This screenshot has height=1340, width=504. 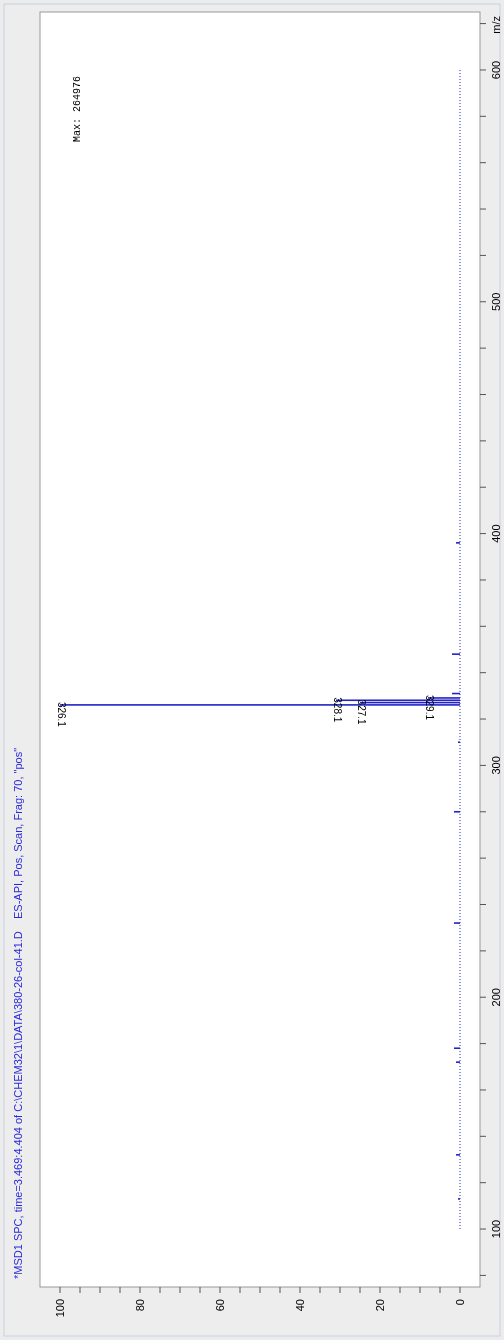 What do you see at coordinates (495, 70) in the screenshot?
I see `y-tick-label: 600` at bounding box center [495, 70].